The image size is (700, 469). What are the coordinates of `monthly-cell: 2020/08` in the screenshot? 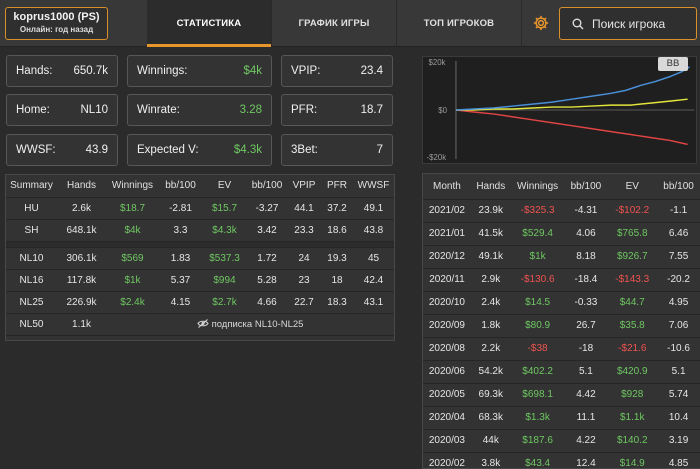 It's located at (447, 349).